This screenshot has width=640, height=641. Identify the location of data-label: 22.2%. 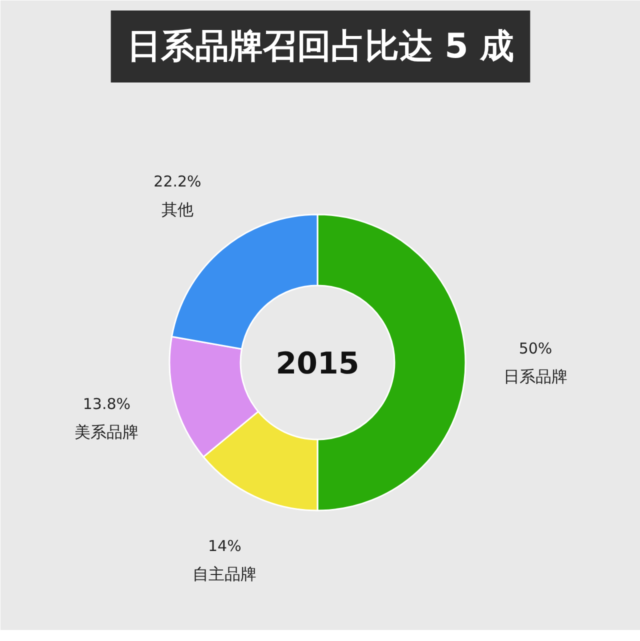
(178, 181).